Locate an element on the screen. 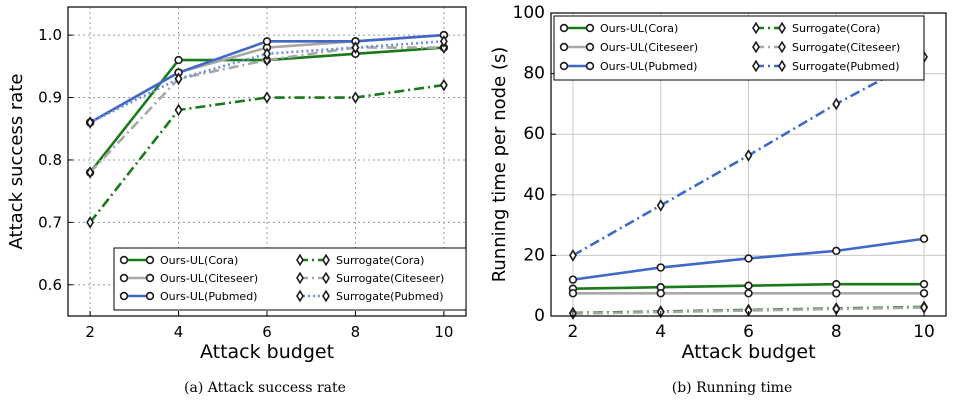  y-axis-label: Attack success rate is located at coordinates (16, 162).